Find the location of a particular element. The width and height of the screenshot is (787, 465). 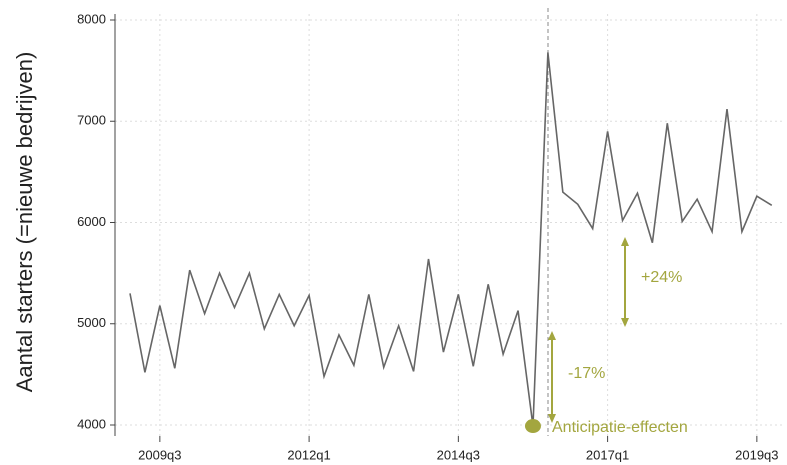

y-tick-label: 5000 is located at coordinates (91, 322).